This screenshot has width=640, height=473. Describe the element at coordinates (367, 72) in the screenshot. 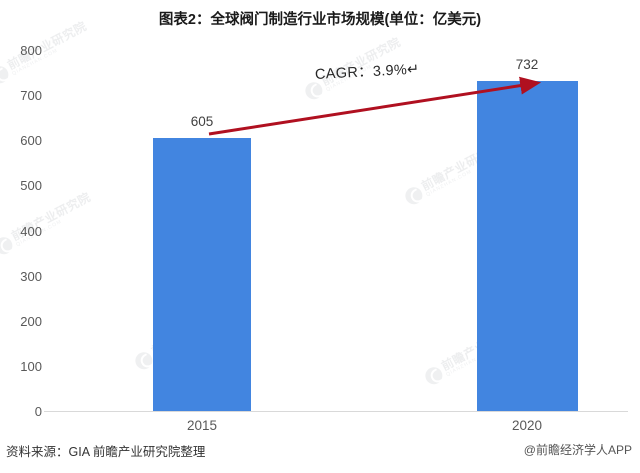

I see `cagr-label: CAGR：3.9%↵` at that location.